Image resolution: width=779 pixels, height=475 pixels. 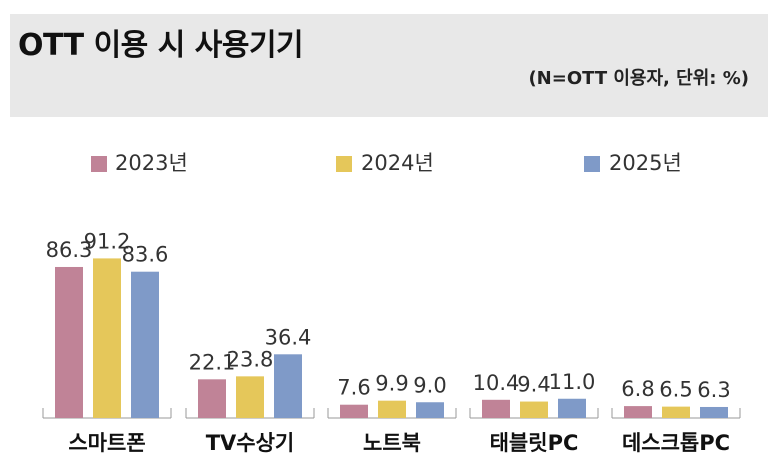 What do you see at coordinates (533, 385) in the screenshot?
I see `value-label-2024년-태블릿PC: 9.4` at bounding box center [533, 385].